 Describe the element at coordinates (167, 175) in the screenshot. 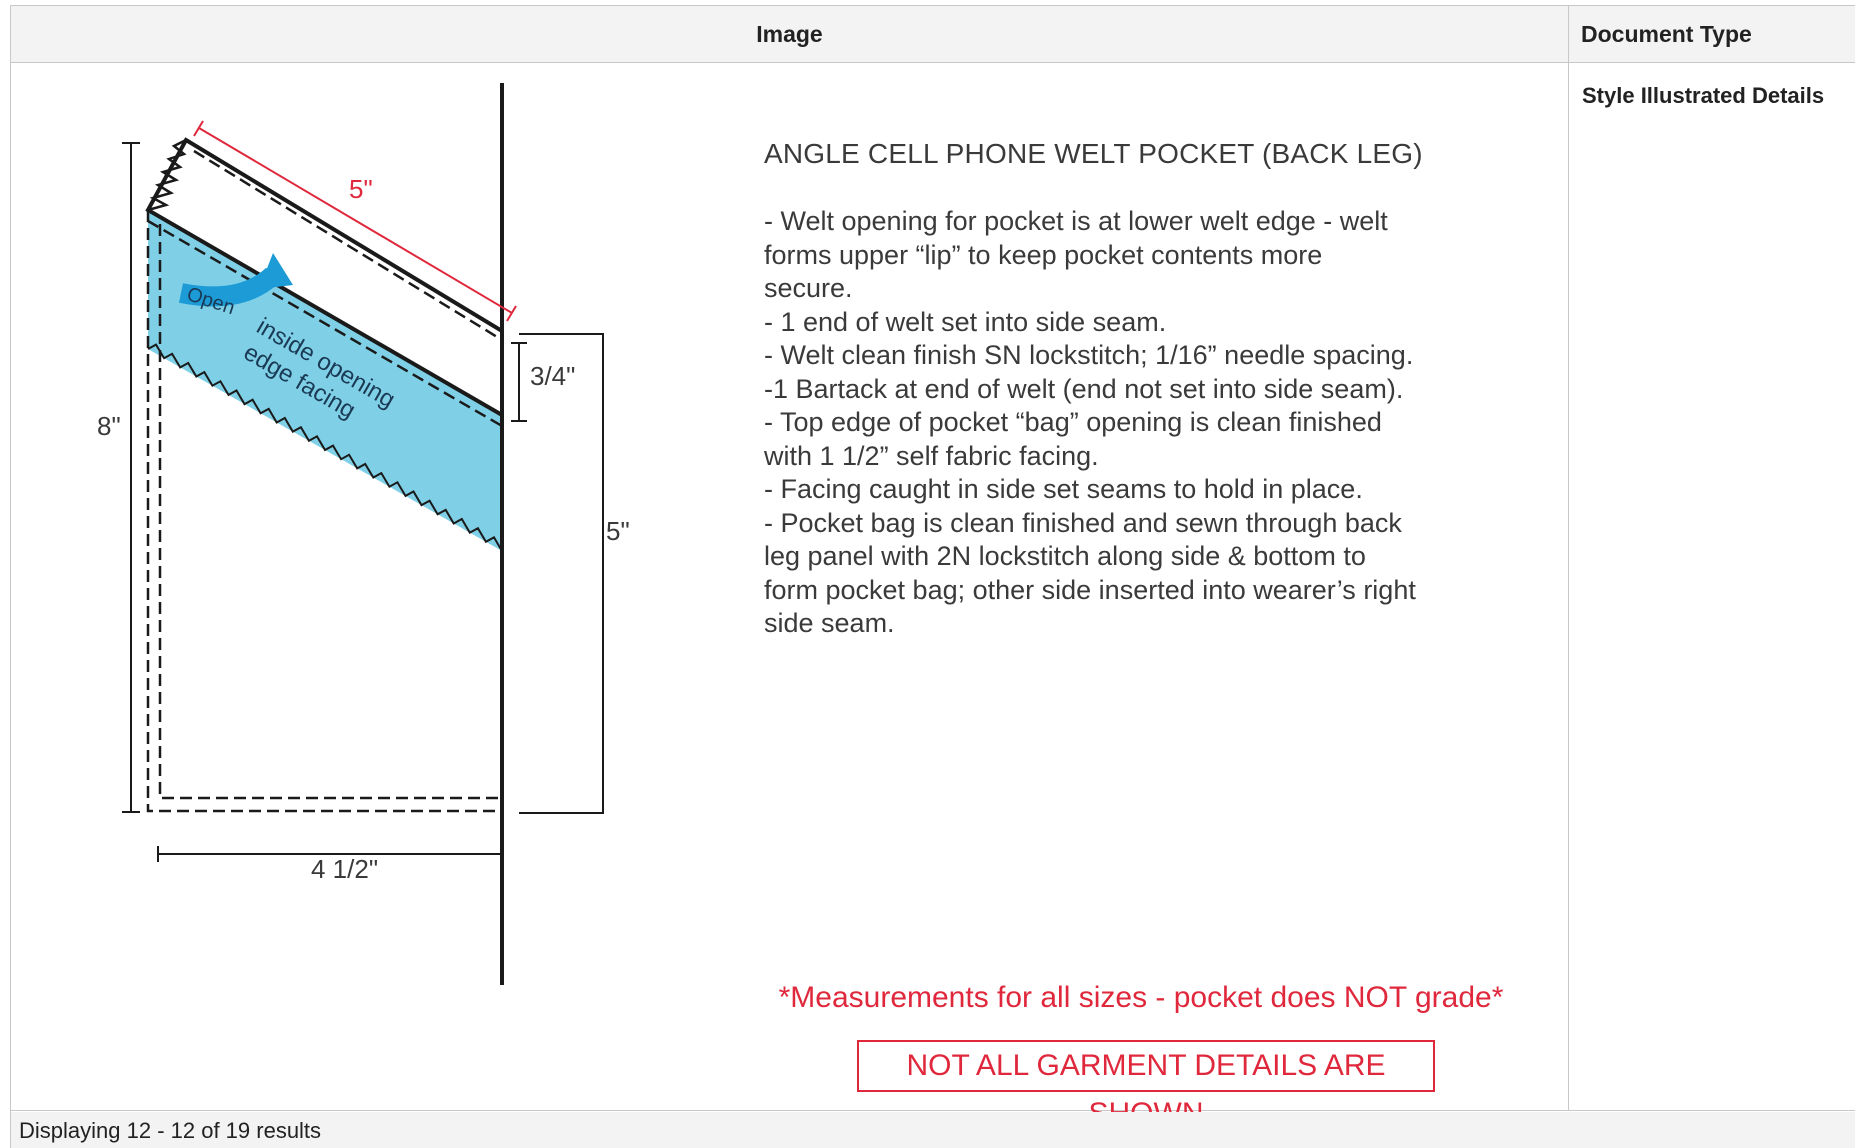

I see `welt-zigzag-end` at that location.